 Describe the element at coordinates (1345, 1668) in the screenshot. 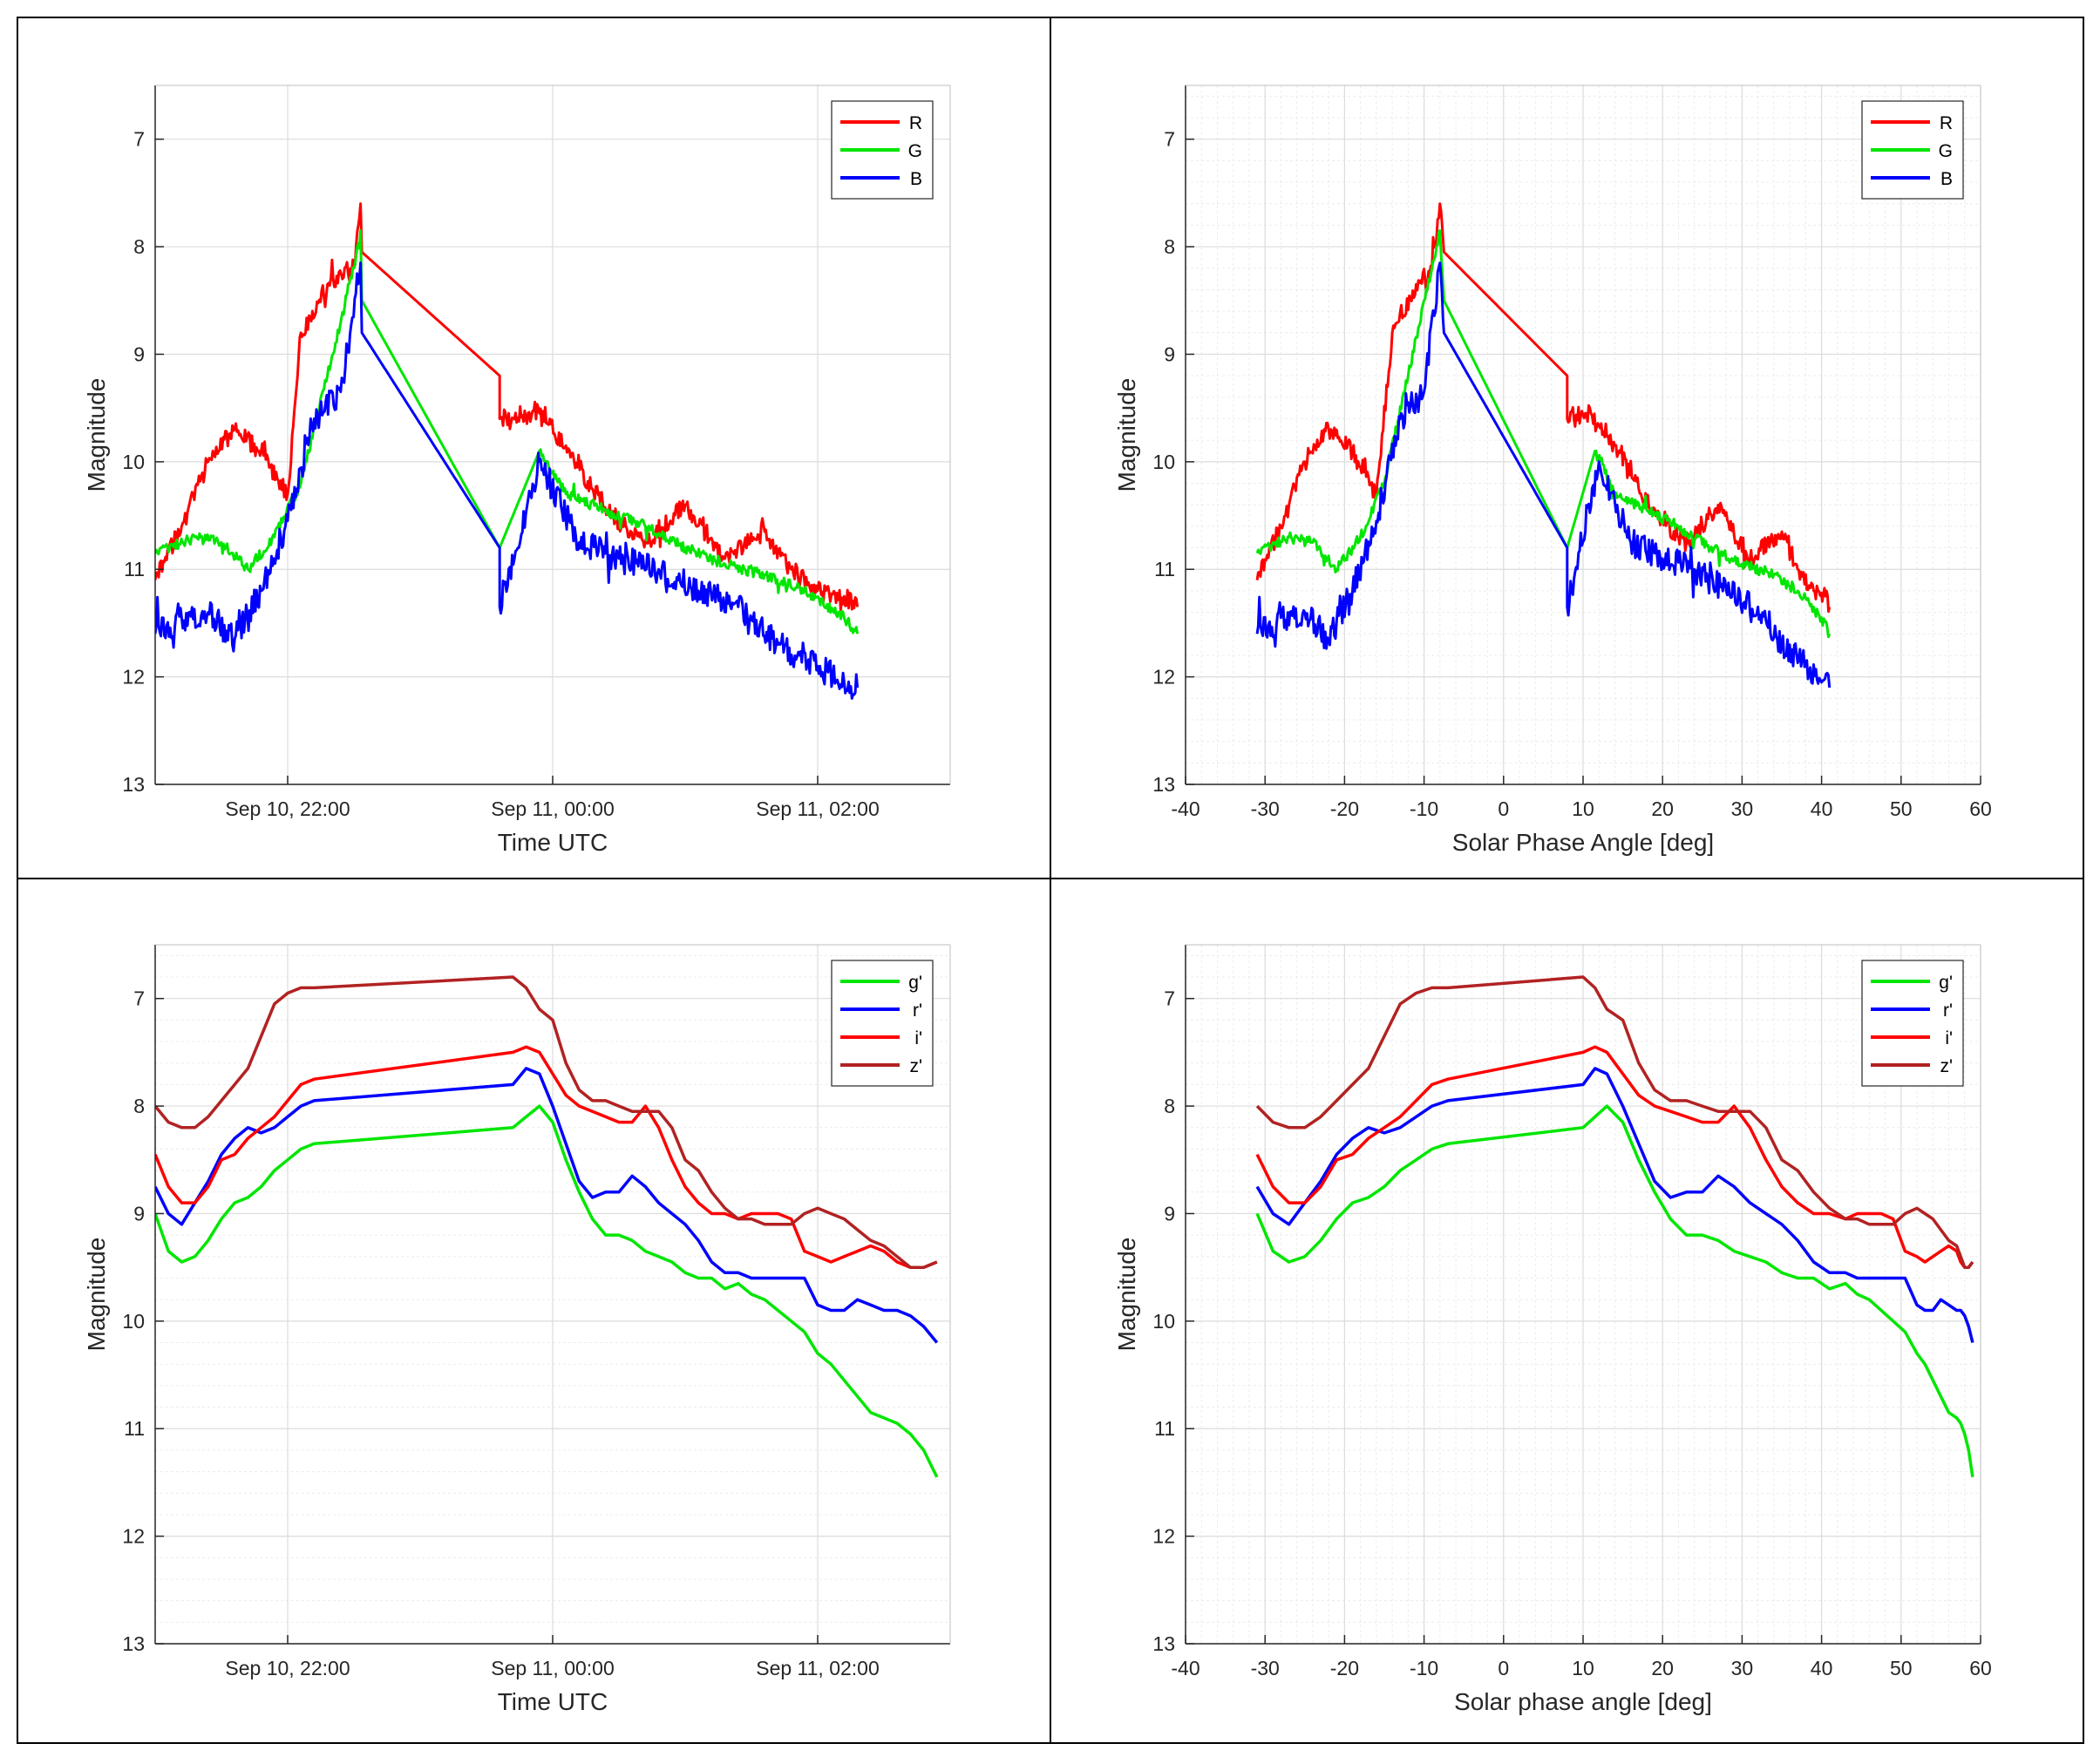

I see `x-tick-label: -20` at that location.